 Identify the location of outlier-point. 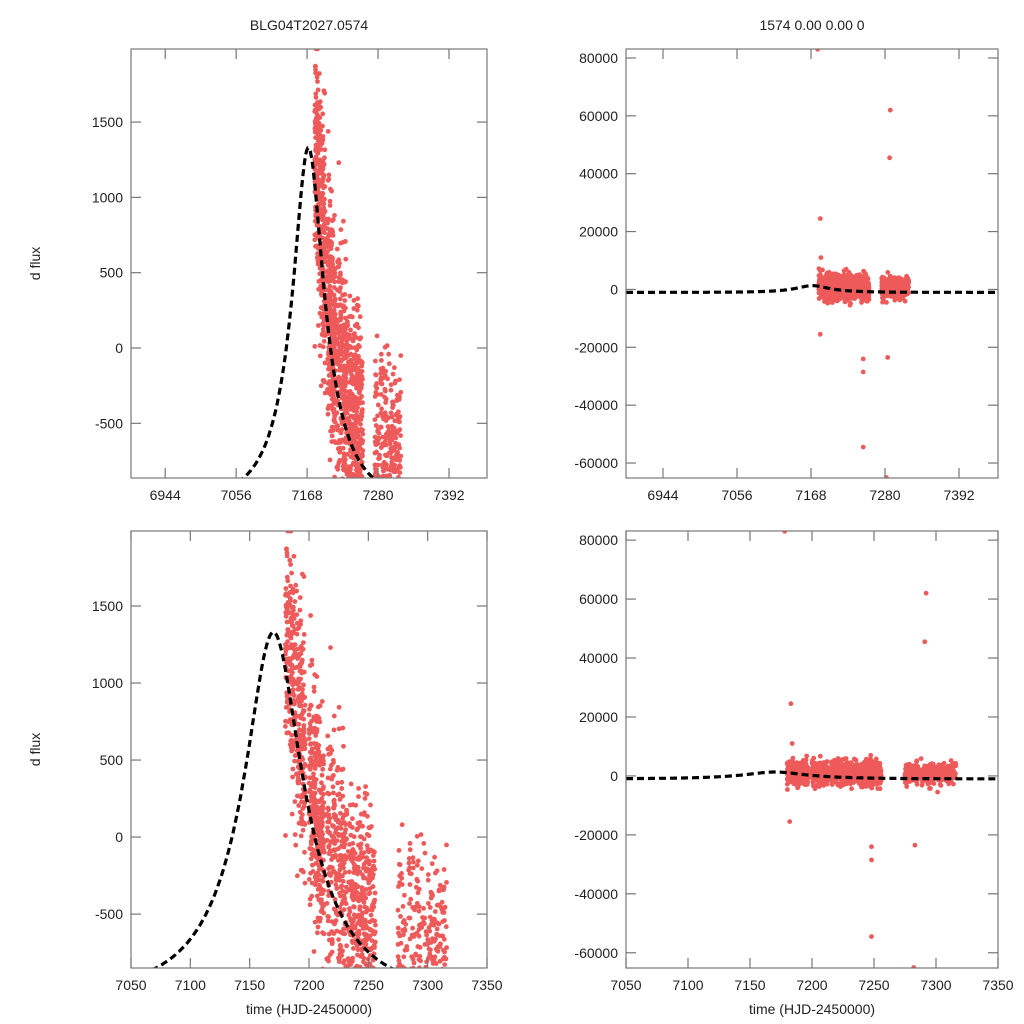
(821, 257).